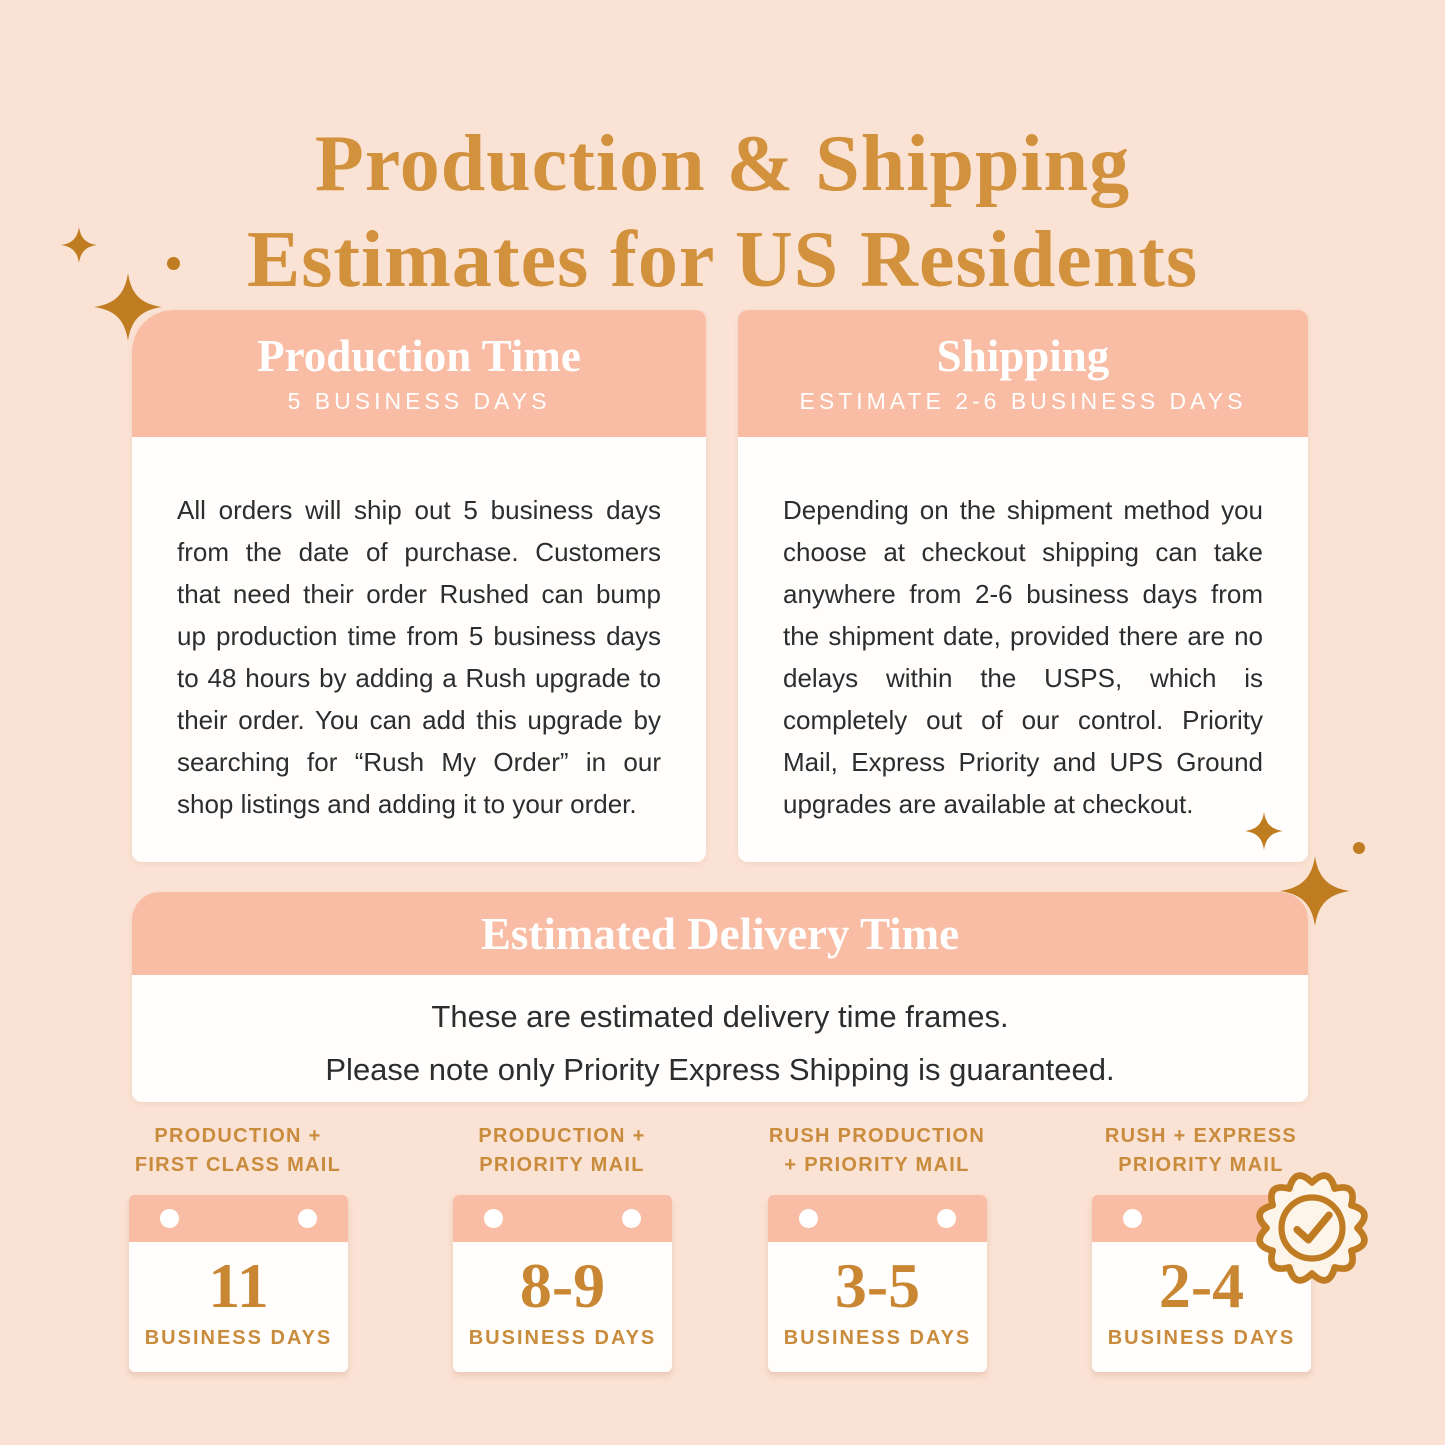 This screenshot has height=1445, width=1445. I want to click on shipping-card-subtitle: ESTIMATE 2-6 BUSINESS DAYS, so click(1023, 400).